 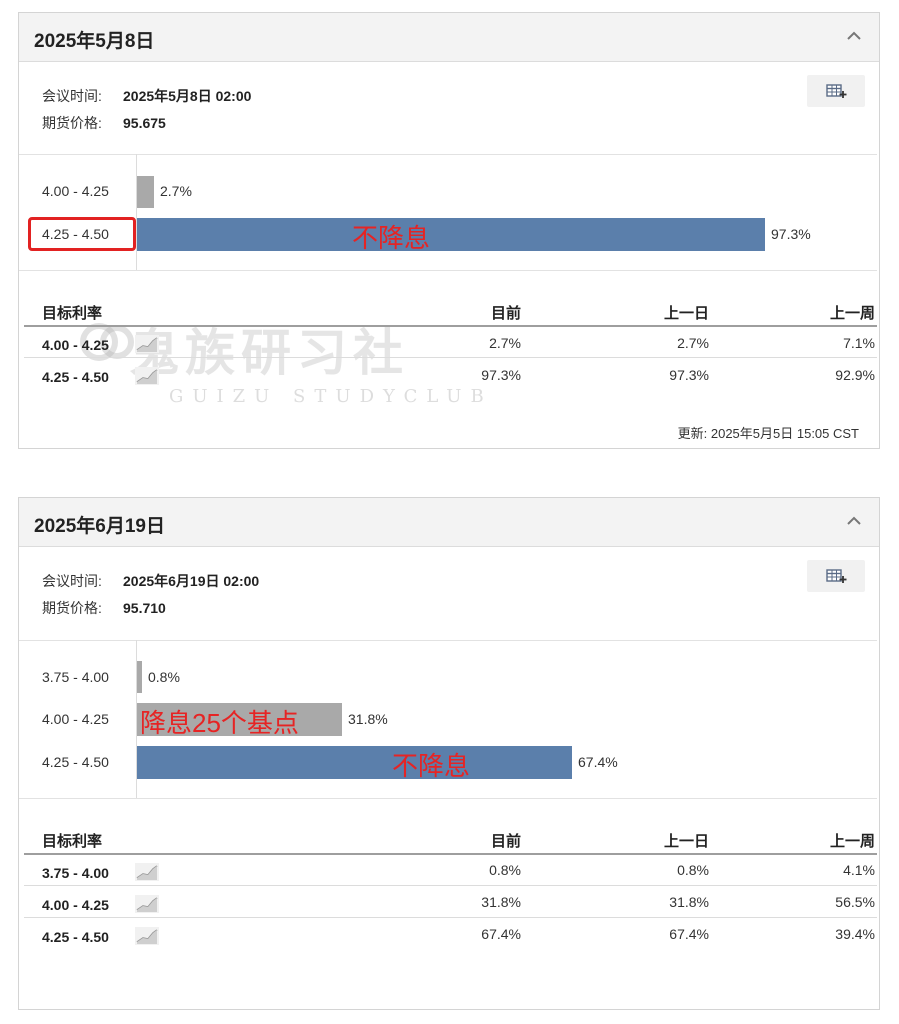 I want to click on futures-price-value: 95.675, so click(x=144, y=123).